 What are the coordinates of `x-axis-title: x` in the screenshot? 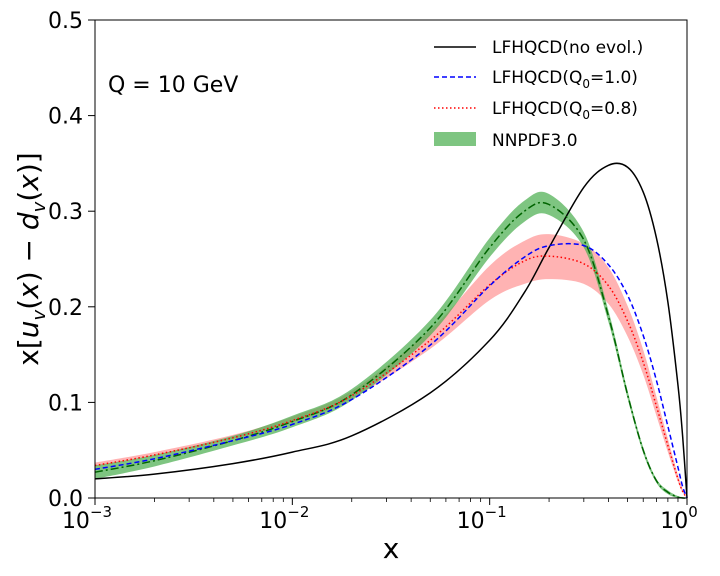 It's located at (391, 548).